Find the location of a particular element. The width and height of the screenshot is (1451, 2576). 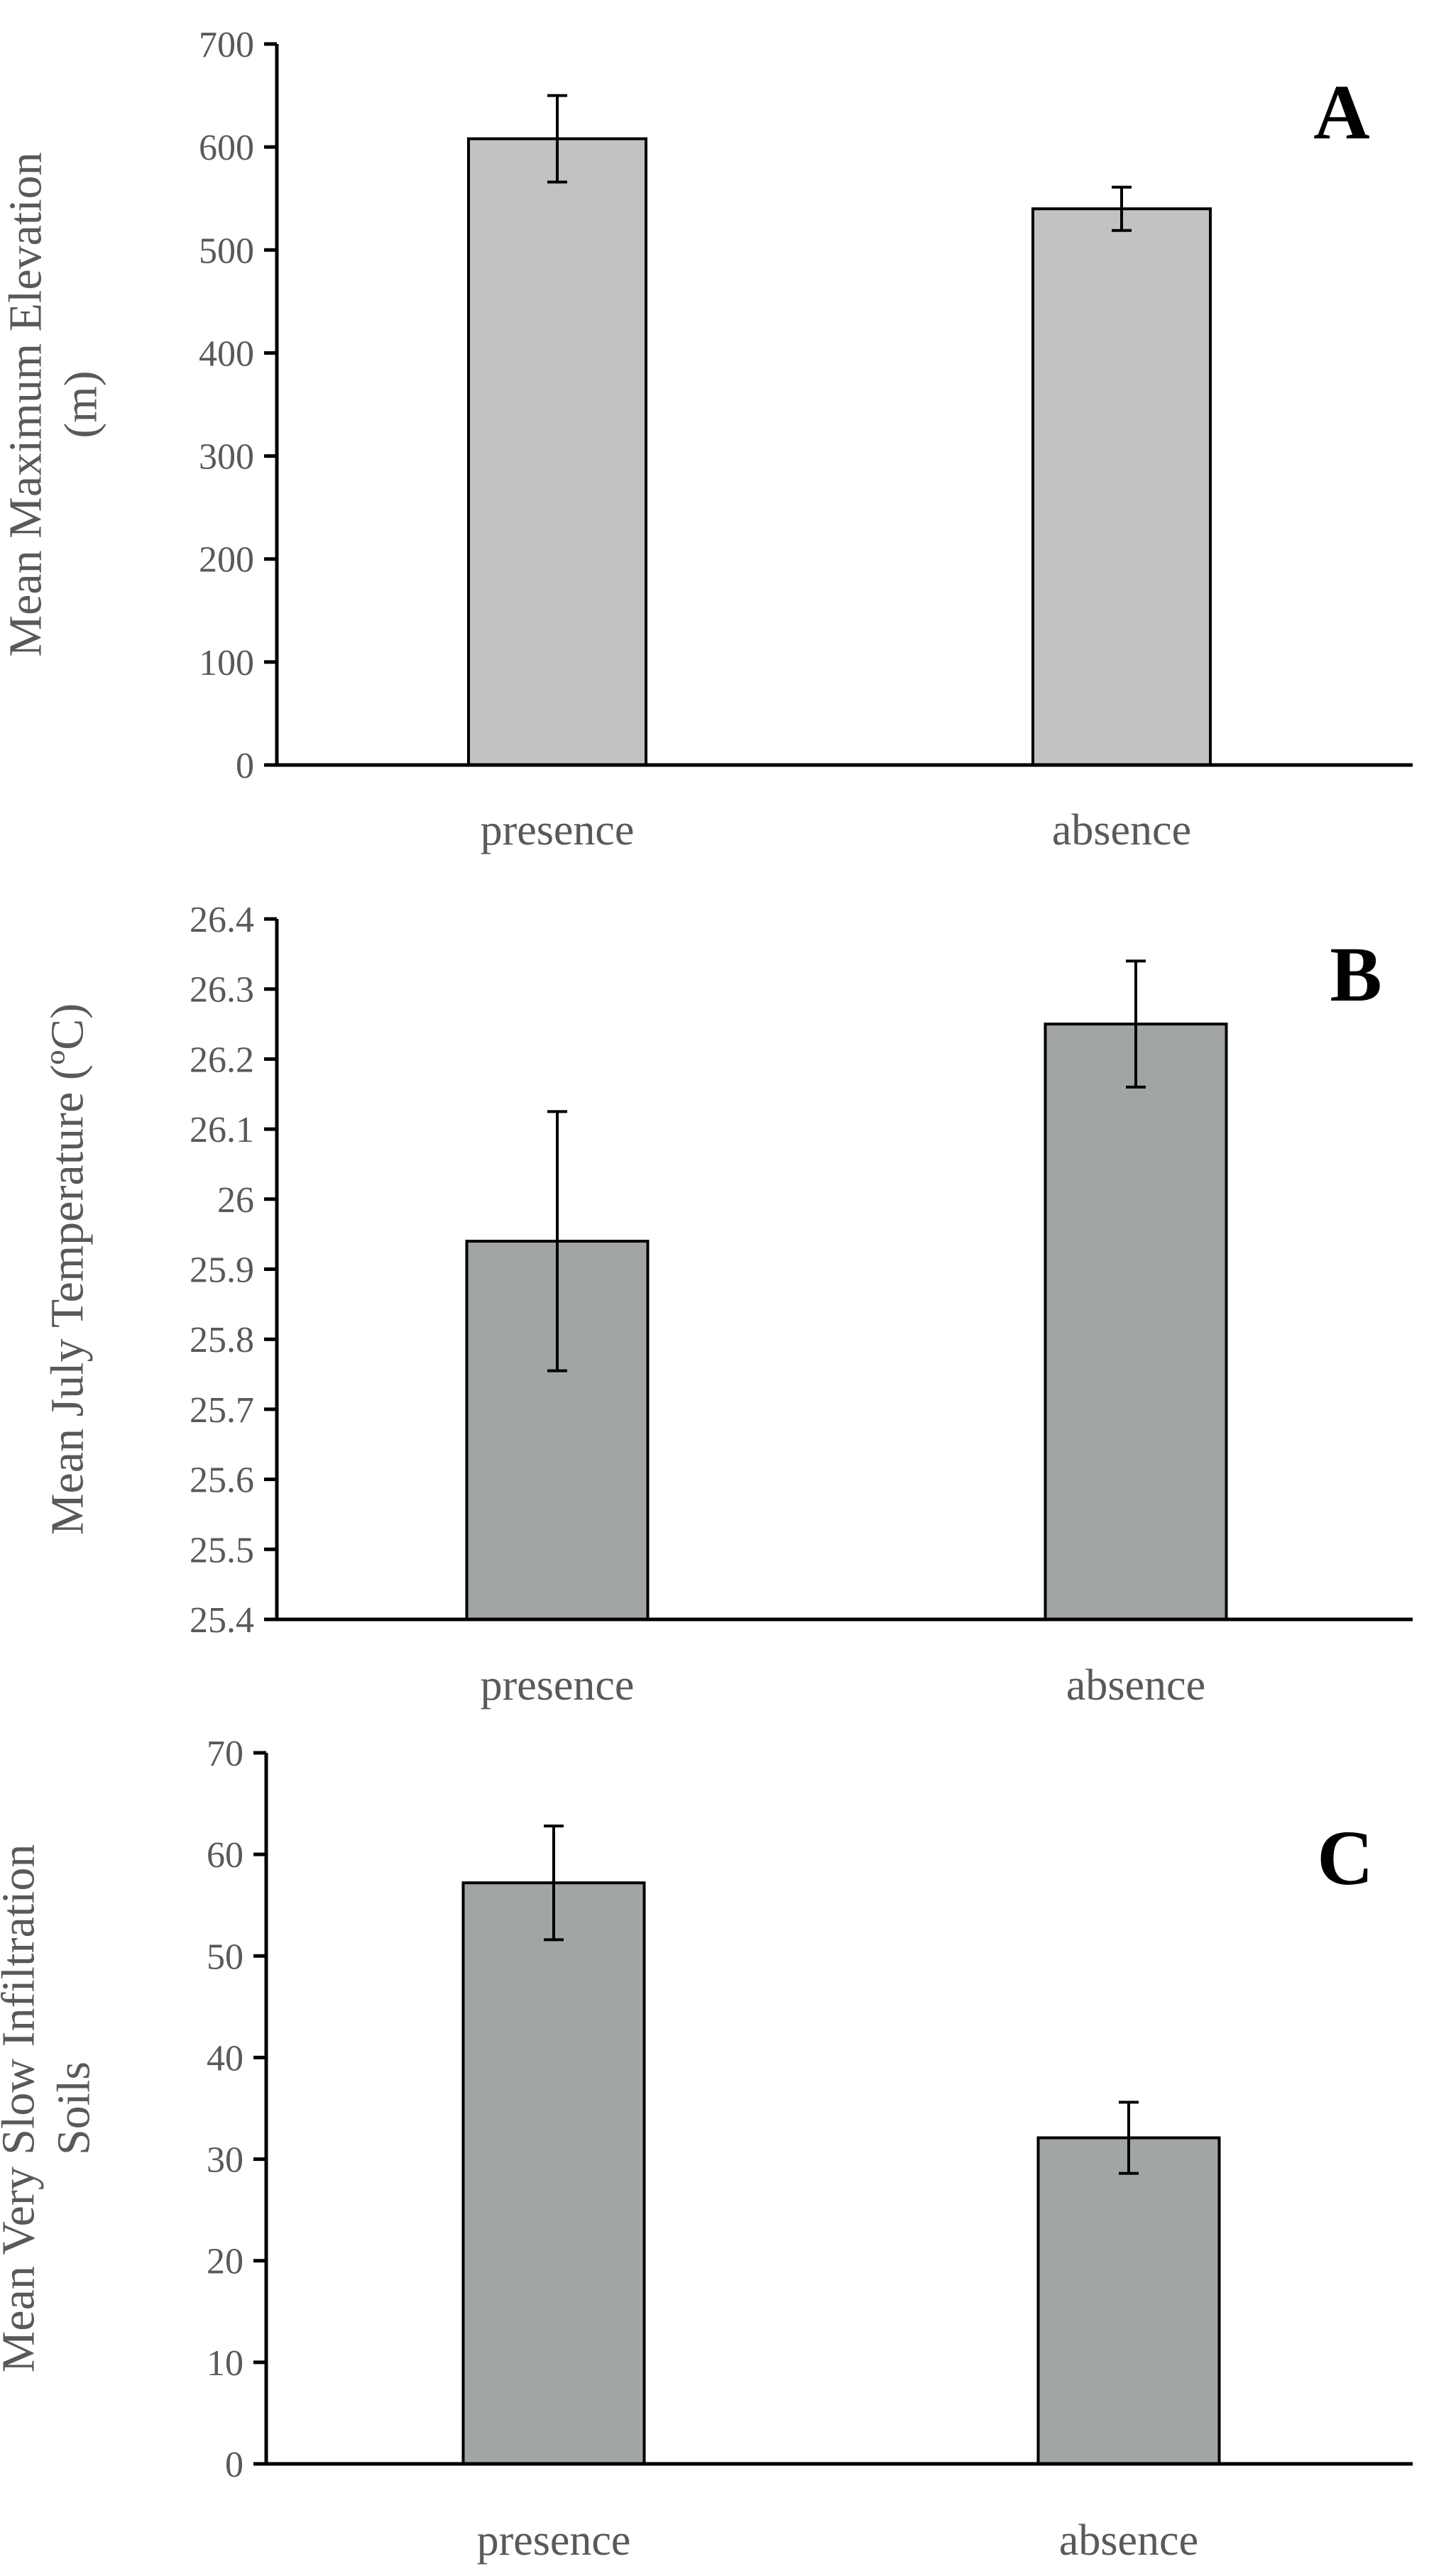

panel-a-y-tick-label: 100 is located at coordinates (226, 663).